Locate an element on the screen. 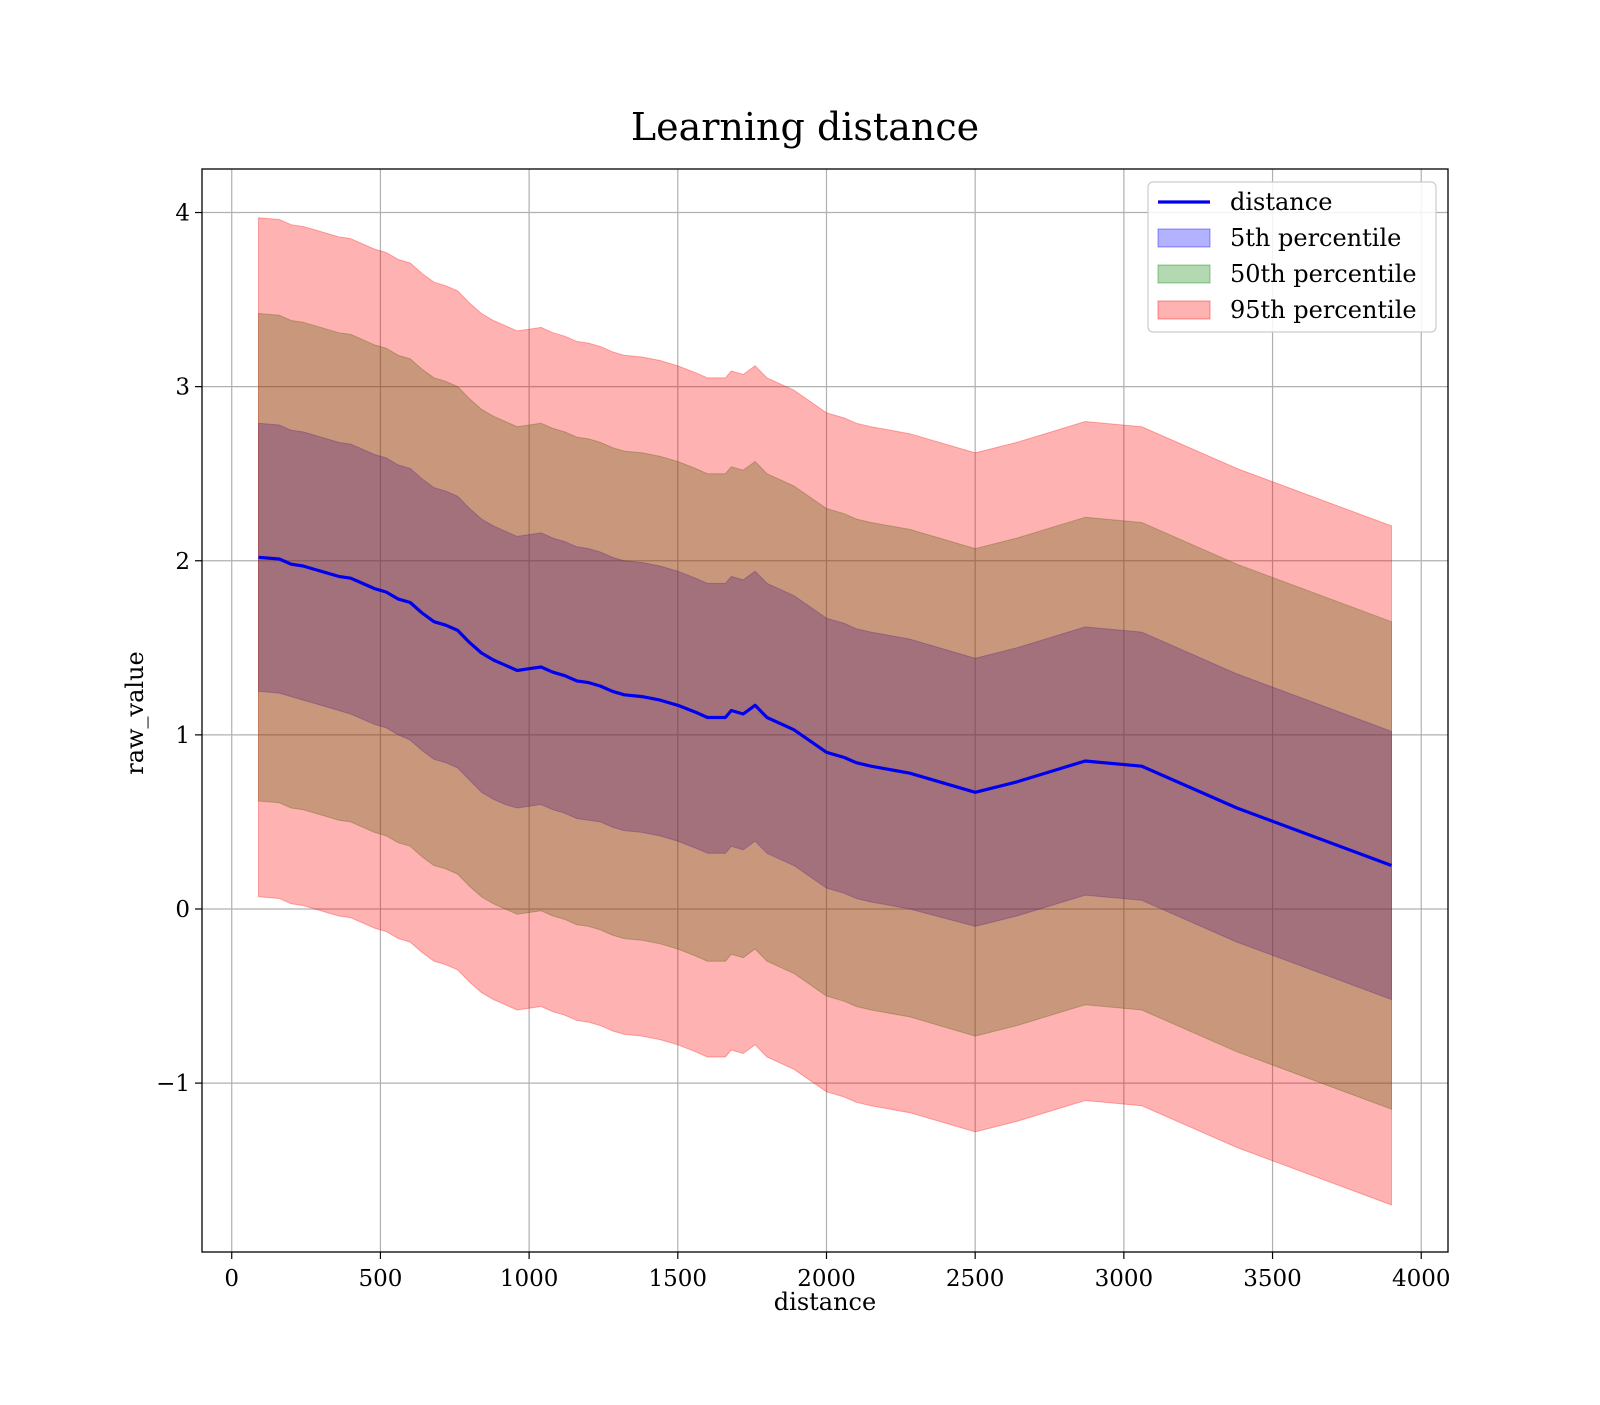 The width and height of the screenshot is (1600, 1405). x-tick-label: 3000 is located at coordinates (1124, 1279).